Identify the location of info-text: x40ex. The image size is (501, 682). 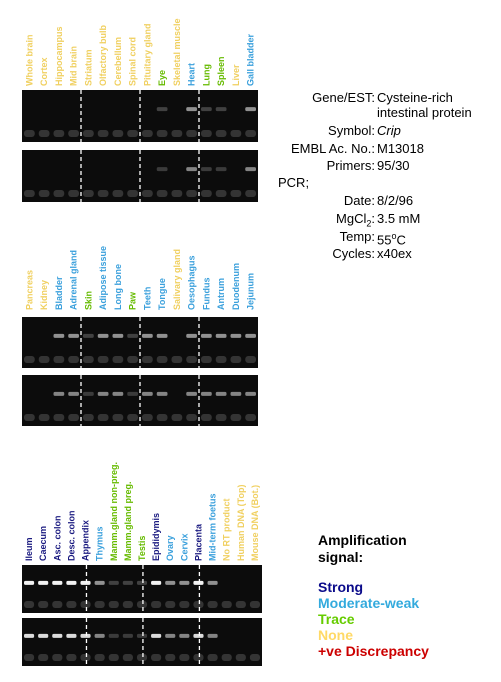
(394, 253).